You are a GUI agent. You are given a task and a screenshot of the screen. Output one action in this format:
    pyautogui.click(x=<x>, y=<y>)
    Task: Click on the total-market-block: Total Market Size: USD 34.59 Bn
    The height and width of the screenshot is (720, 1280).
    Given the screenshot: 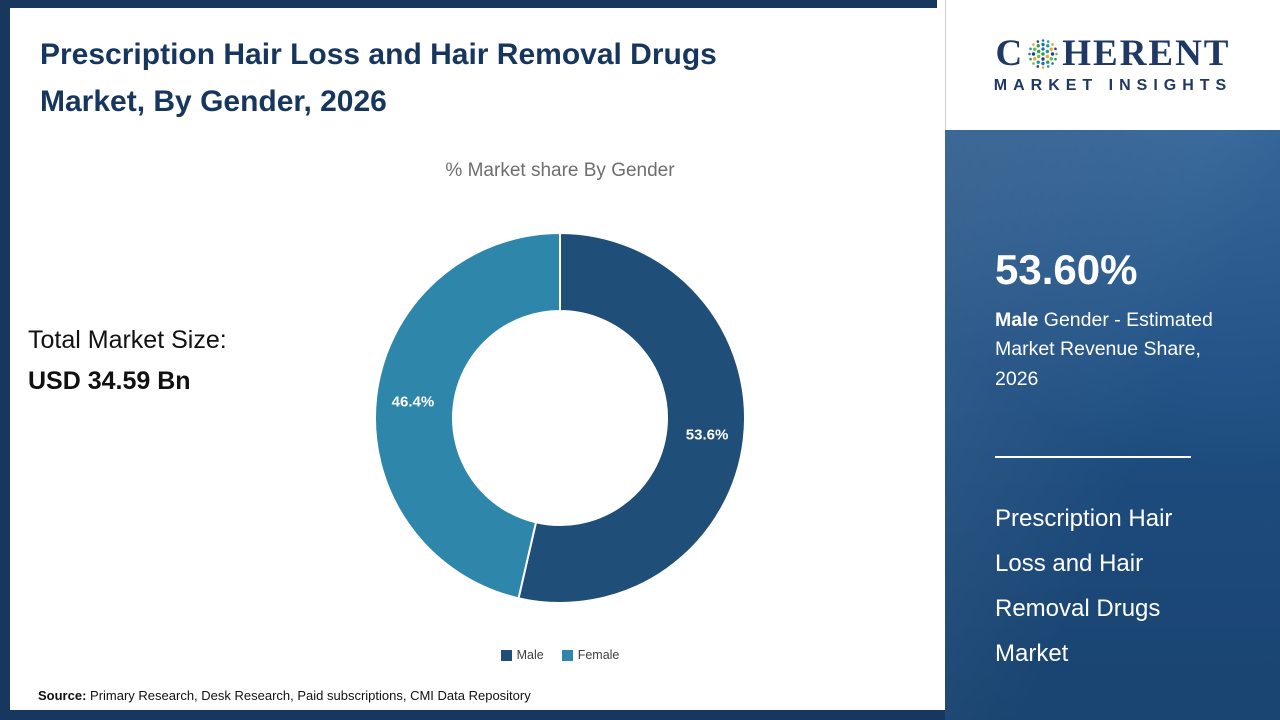 What is the action you would take?
    pyautogui.click(x=127, y=361)
    